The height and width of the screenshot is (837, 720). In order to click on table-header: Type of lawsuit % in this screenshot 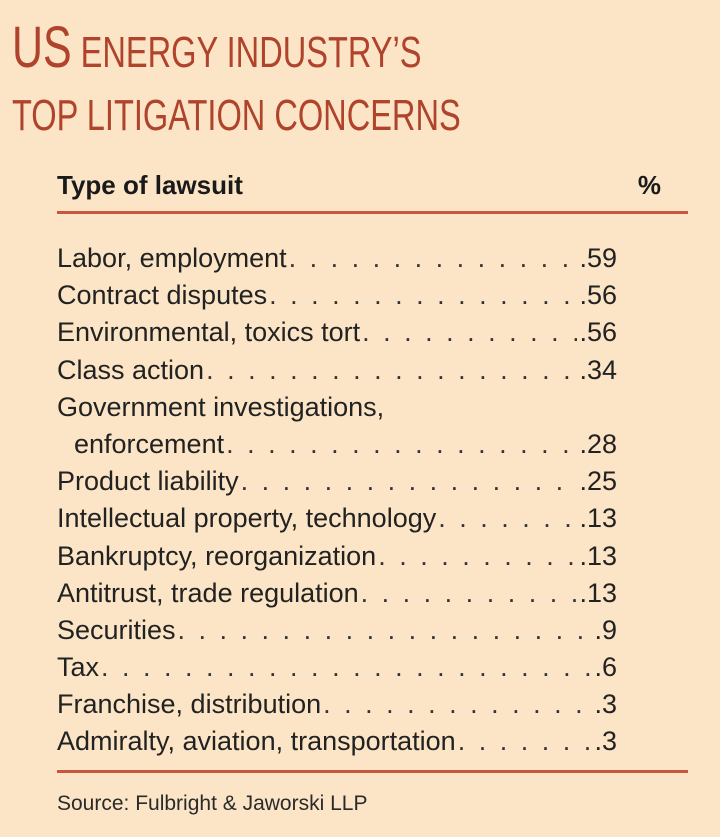, I will do `click(372, 184)`.